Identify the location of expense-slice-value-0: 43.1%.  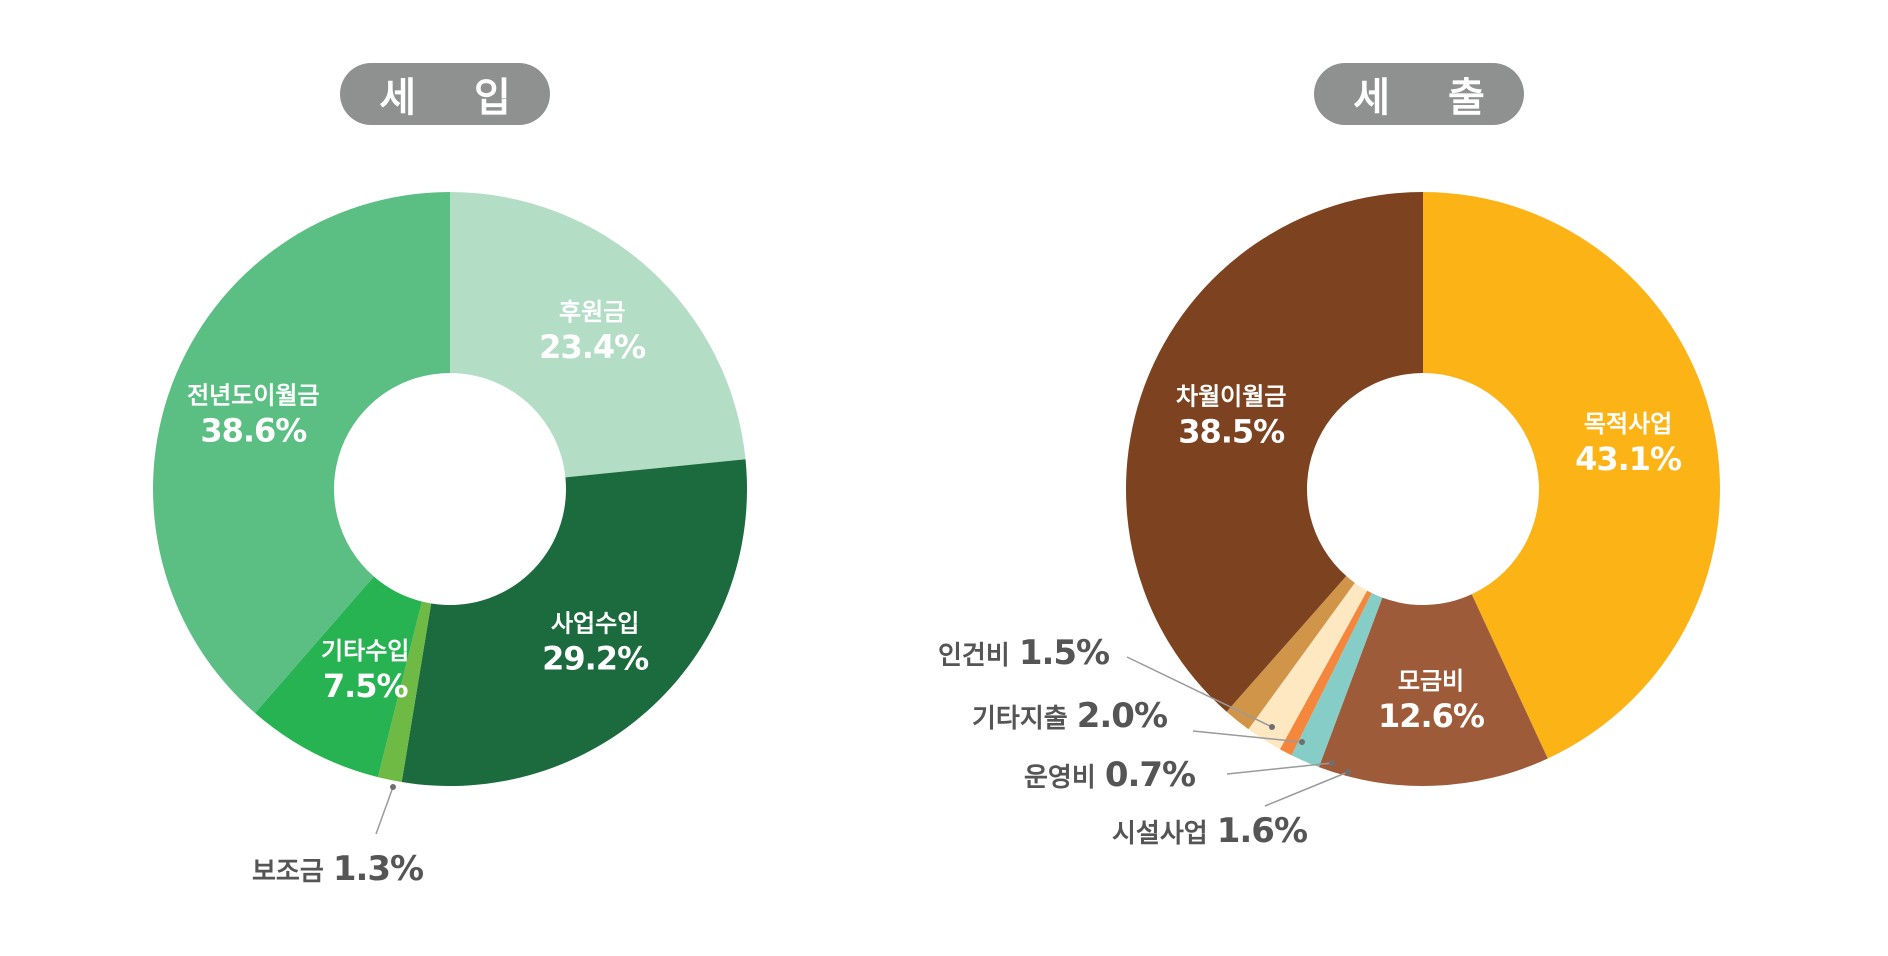
(1628, 459).